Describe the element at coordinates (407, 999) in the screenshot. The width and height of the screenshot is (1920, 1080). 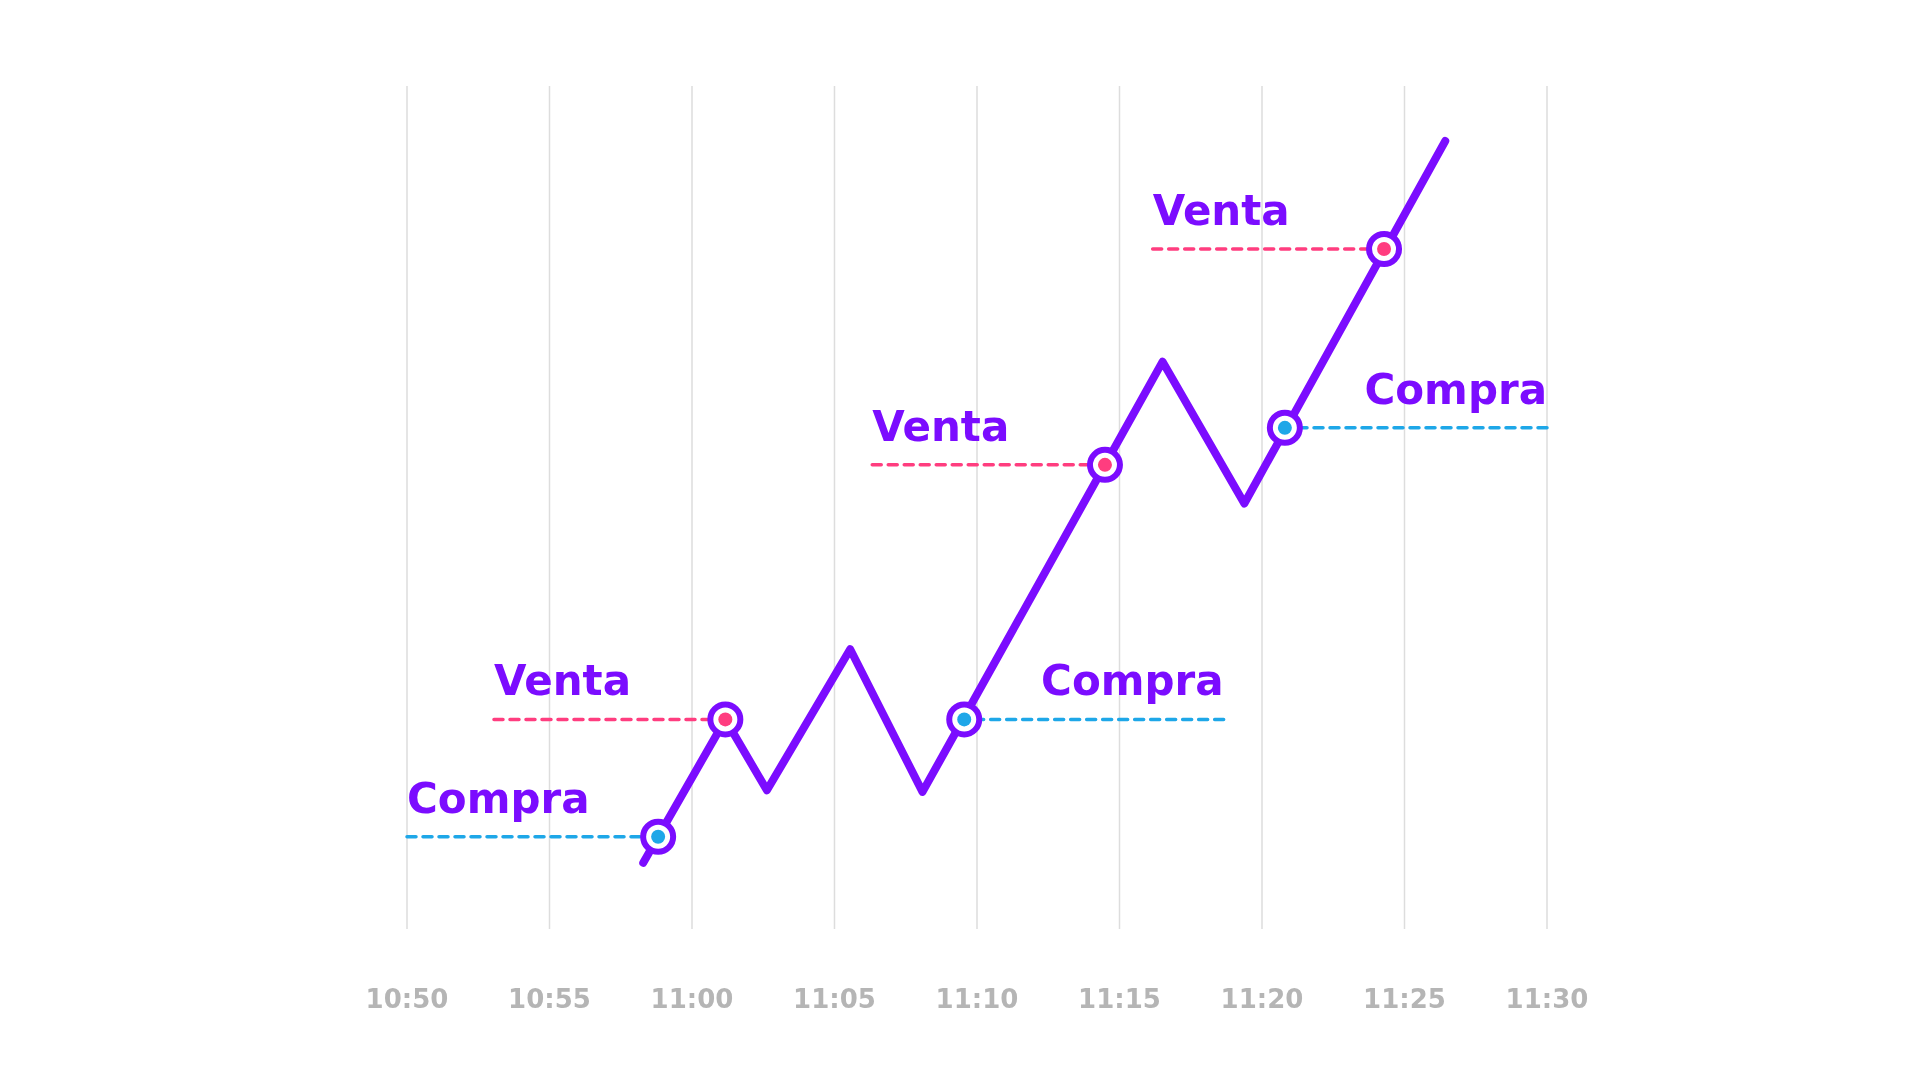
I see `x-tick-label: 10:50` at that location.